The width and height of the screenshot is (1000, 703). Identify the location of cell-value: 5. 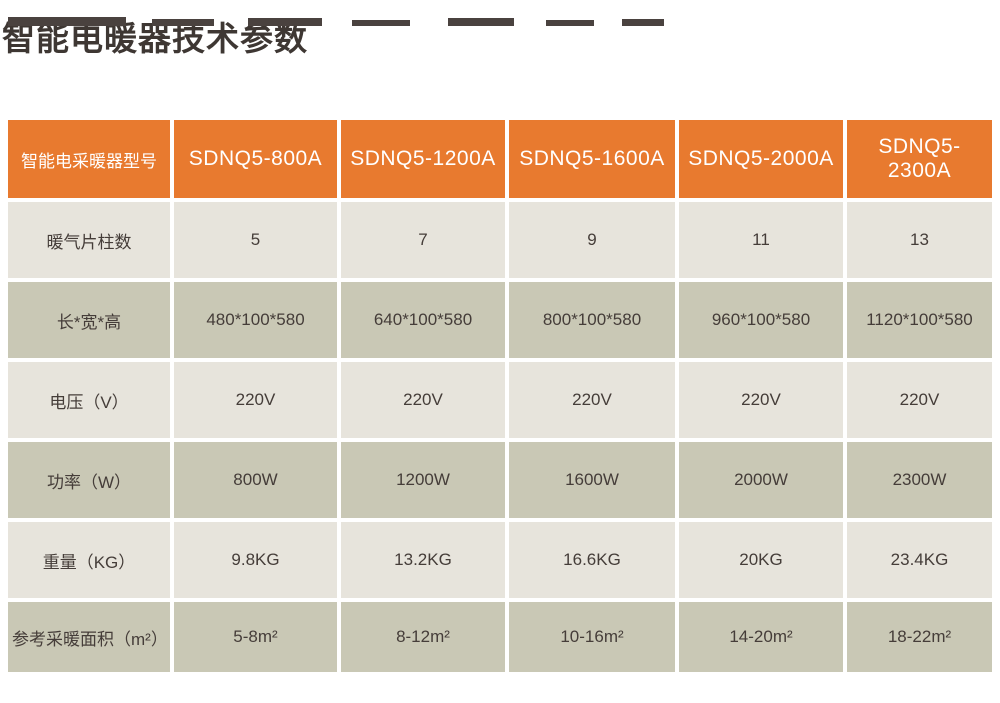
(255, 240).